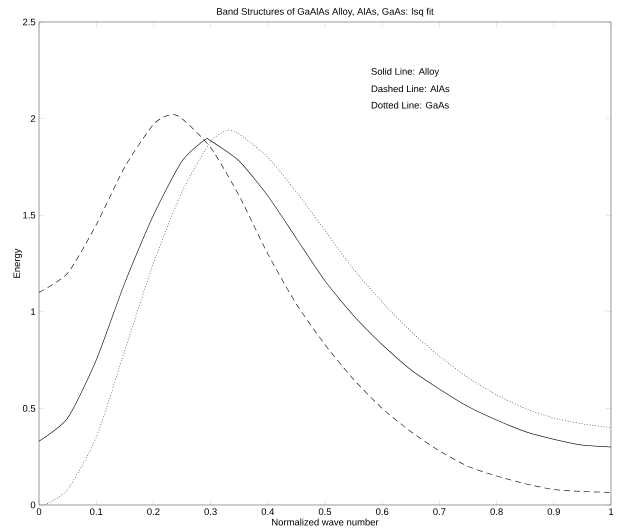  I want to click on x-tick-label: 0.5, so click(325, 512).